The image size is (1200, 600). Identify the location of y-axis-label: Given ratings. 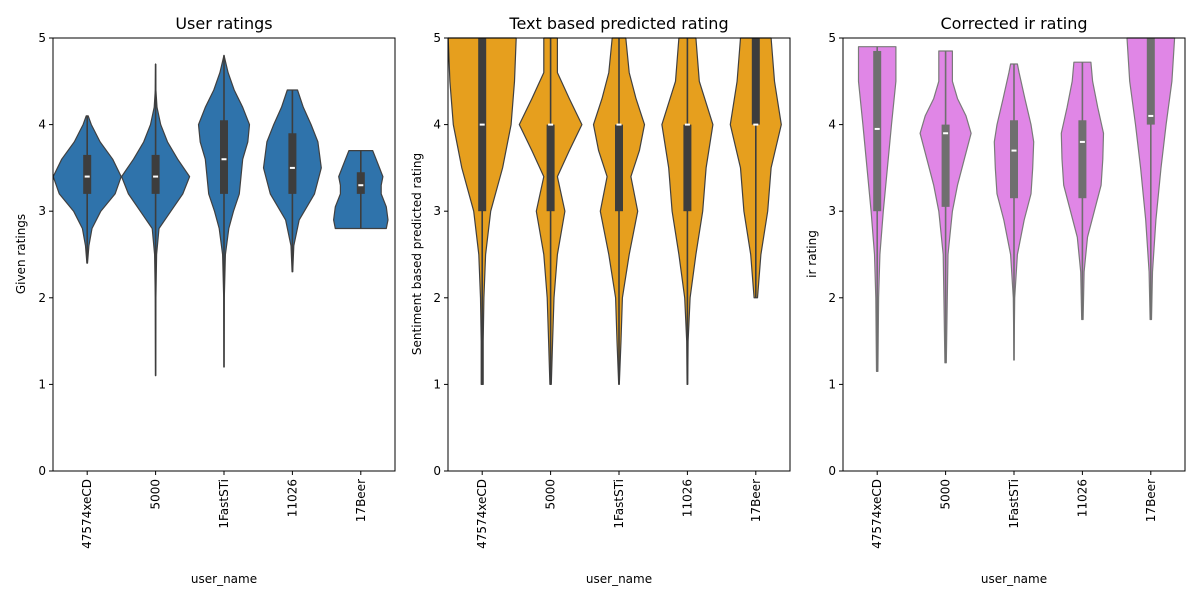
(21, 254).